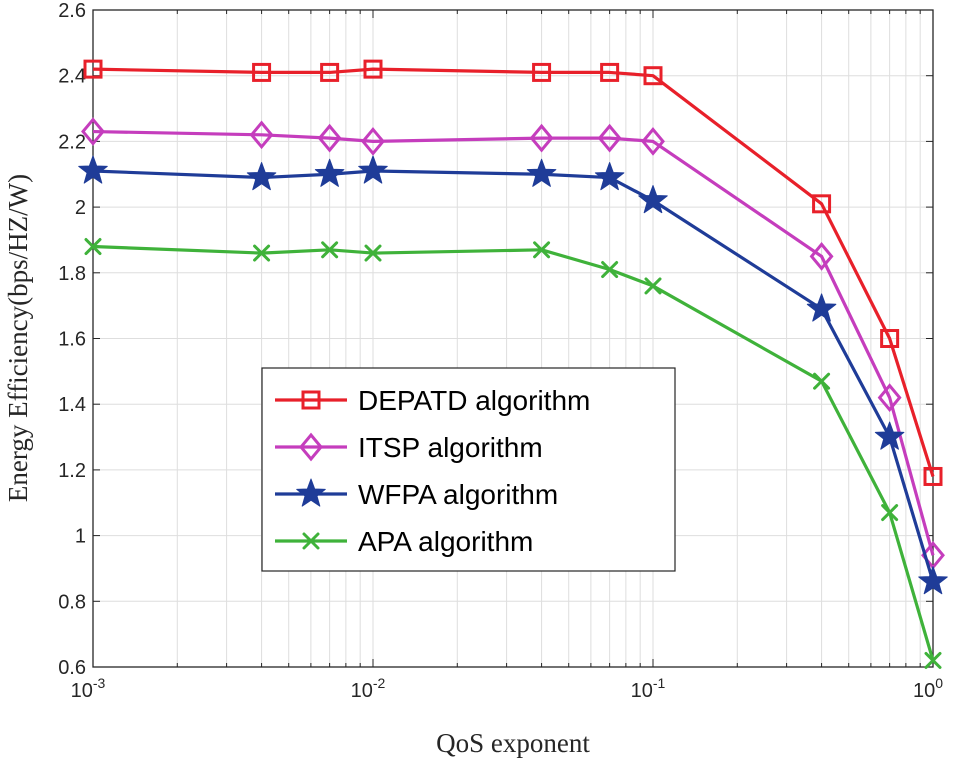 Image resolution: width=955 pixels, height=764 pixels. Describe the element at coordinates (513, 743) in the screenshot. I see `x-axis-label: QoS exponent` at that location.